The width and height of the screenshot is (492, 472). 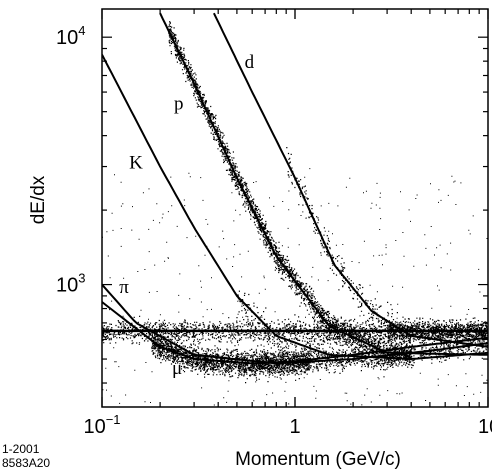 What do you see at coordinates (38, 199) in the screenshot?
I see `y-axis-title: dE/dx` at bounding box center [38, 199].